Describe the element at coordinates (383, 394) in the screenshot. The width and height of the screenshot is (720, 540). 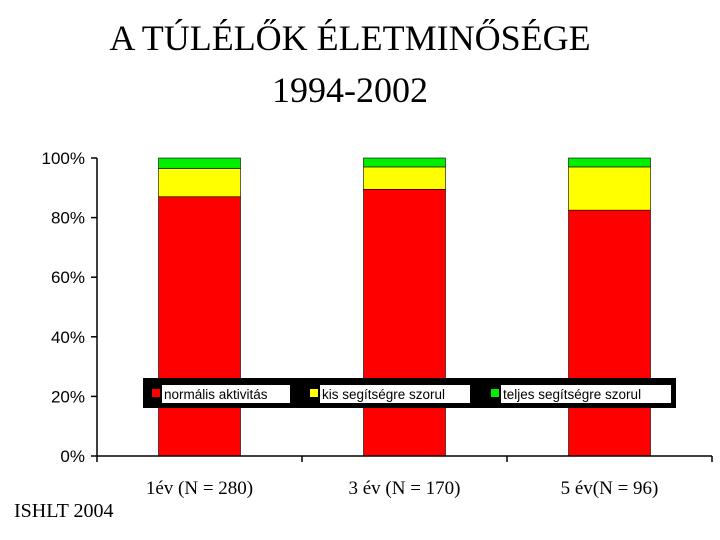
I see `legend-label: kis segítségre szorul` at that location.